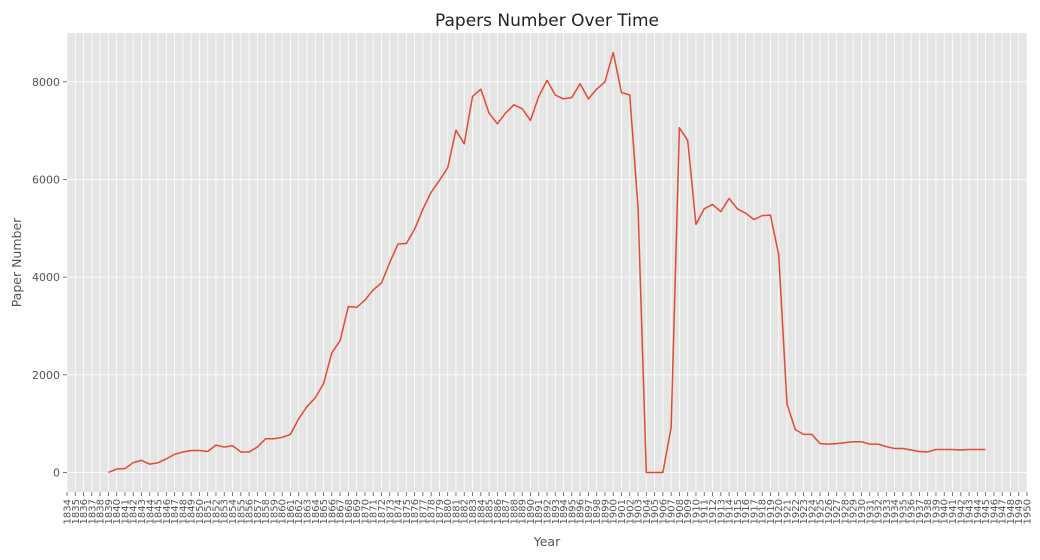 This screenshot has width=1040, height=560. Describe the element at coordinates (556, 511) in the screenshot. I see `x-tick-label: 1893` at that location.